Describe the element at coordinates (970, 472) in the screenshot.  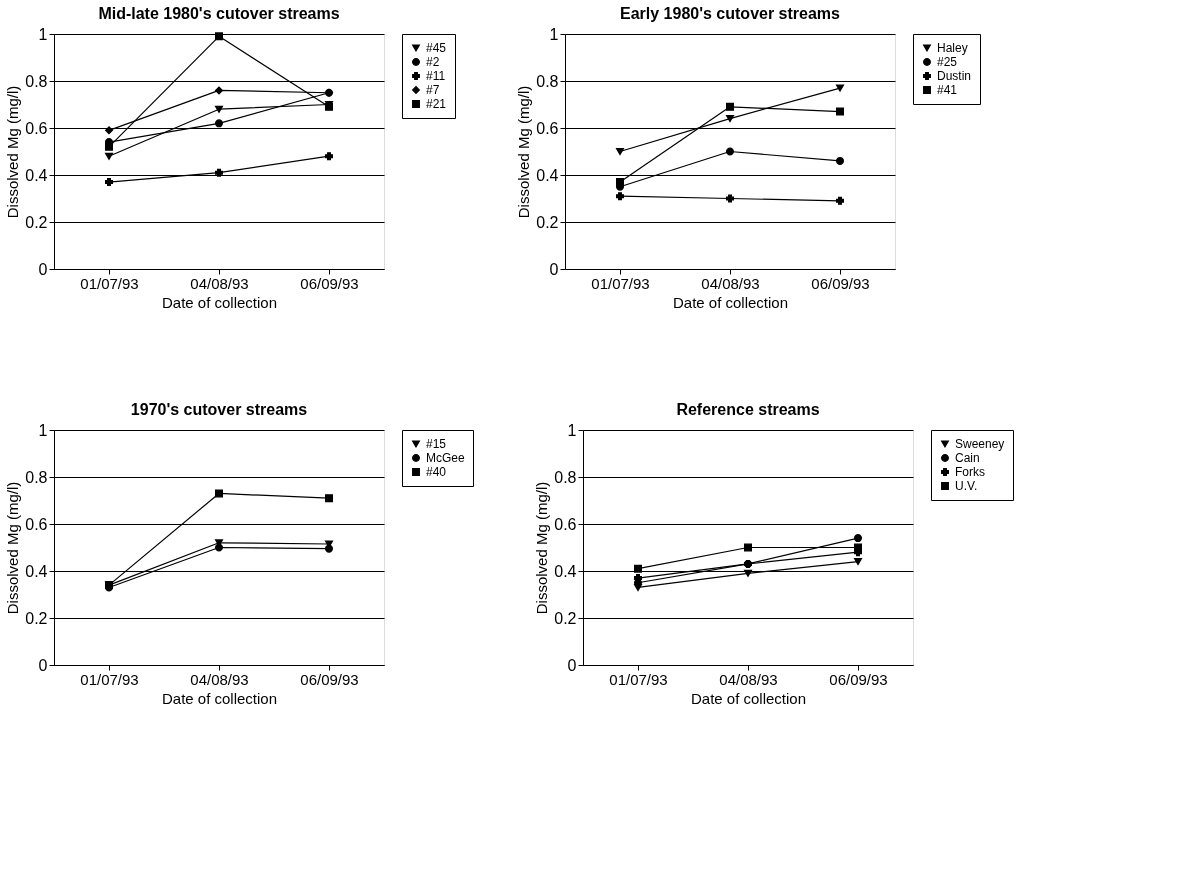
I see `legend-label: Forks` at that location.